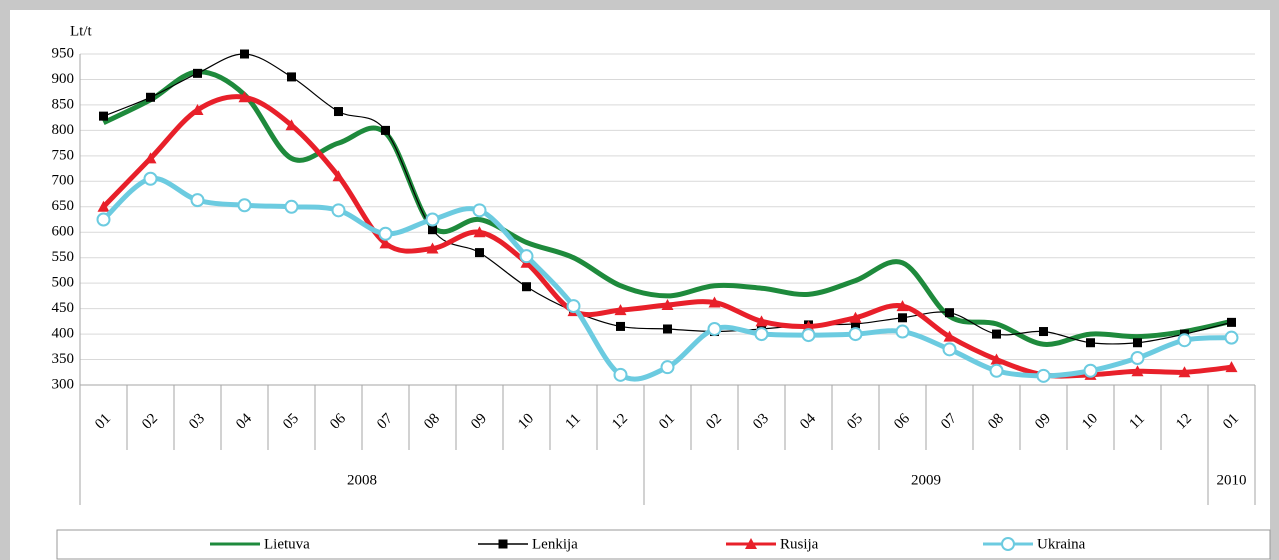 This screenshot has width=1279, height=560. I want to click on y-tick-label: 500, so click(63, 283).